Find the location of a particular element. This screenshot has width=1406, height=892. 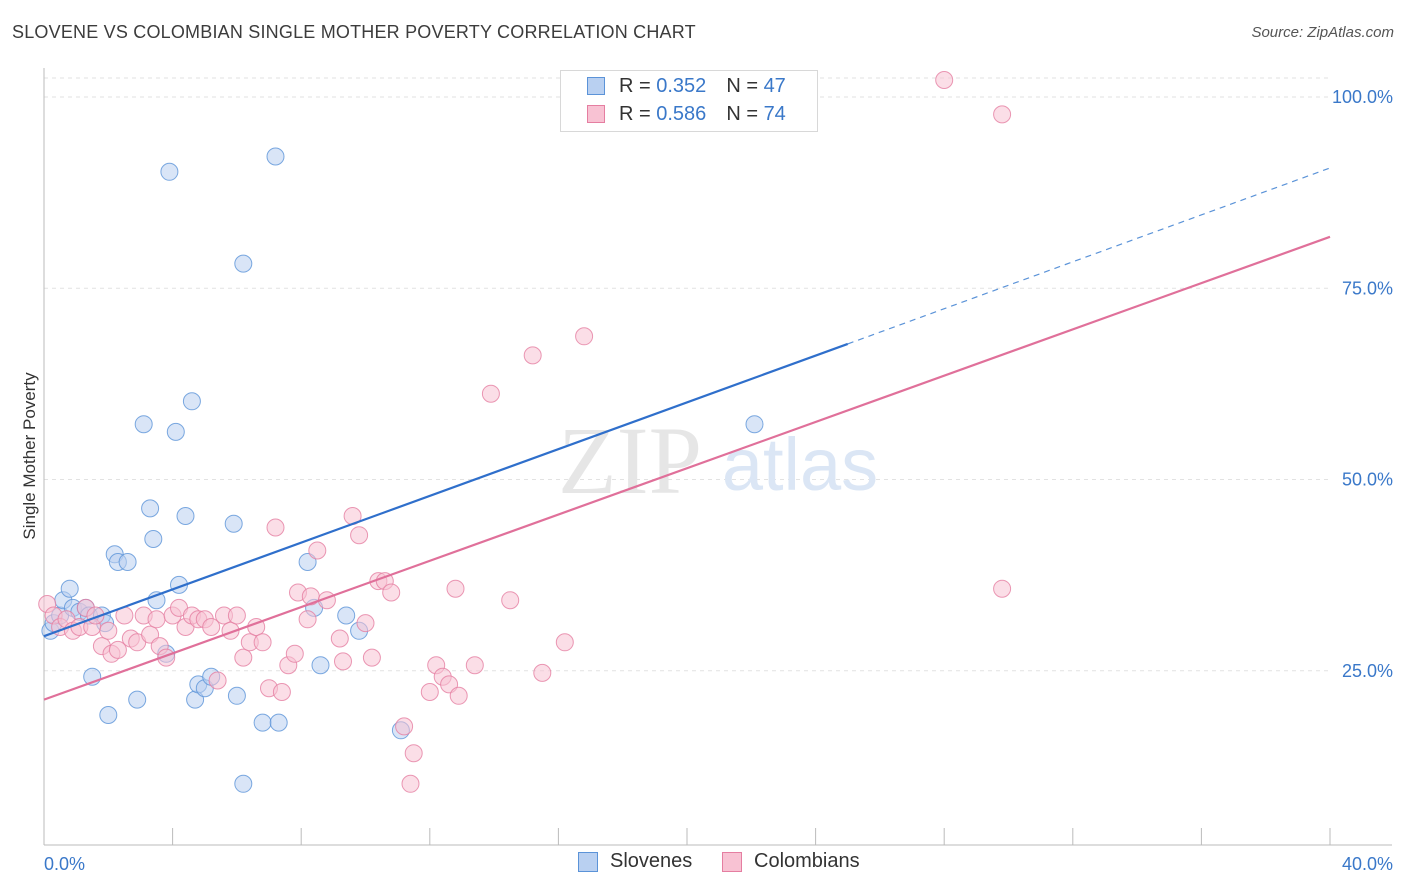

x-tick-label-max: 40.0% is located at coordinates (1367, 864).